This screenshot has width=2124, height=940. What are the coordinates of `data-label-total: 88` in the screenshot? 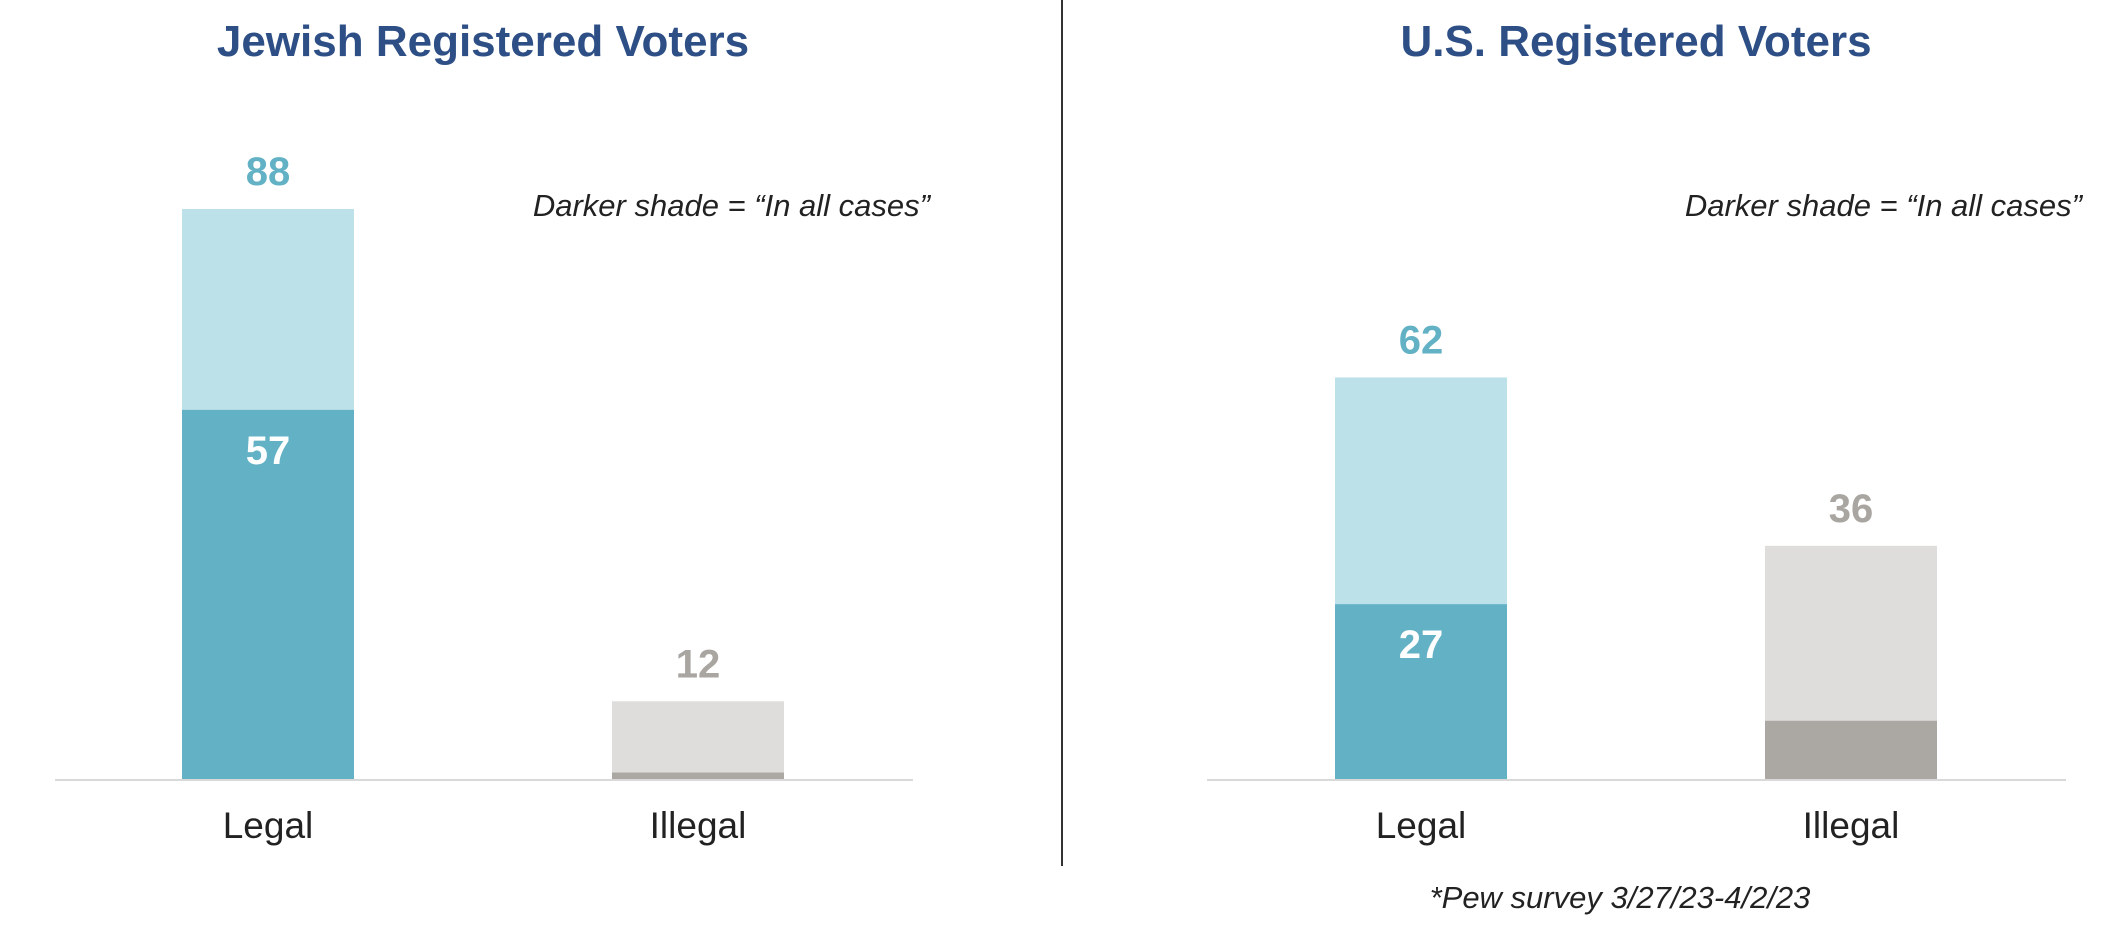 It's located at (268, 172).